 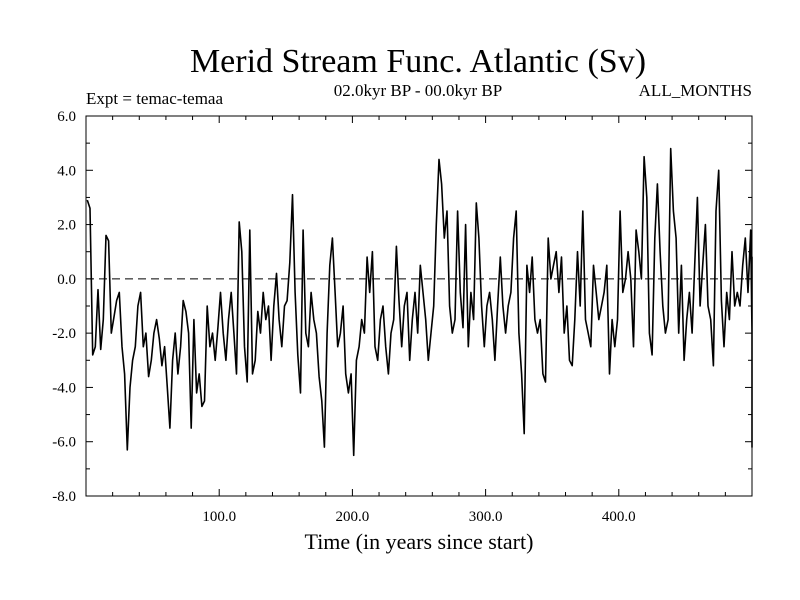 I want to click on x-tick-label: 400.0, so click(x=619, y=517).